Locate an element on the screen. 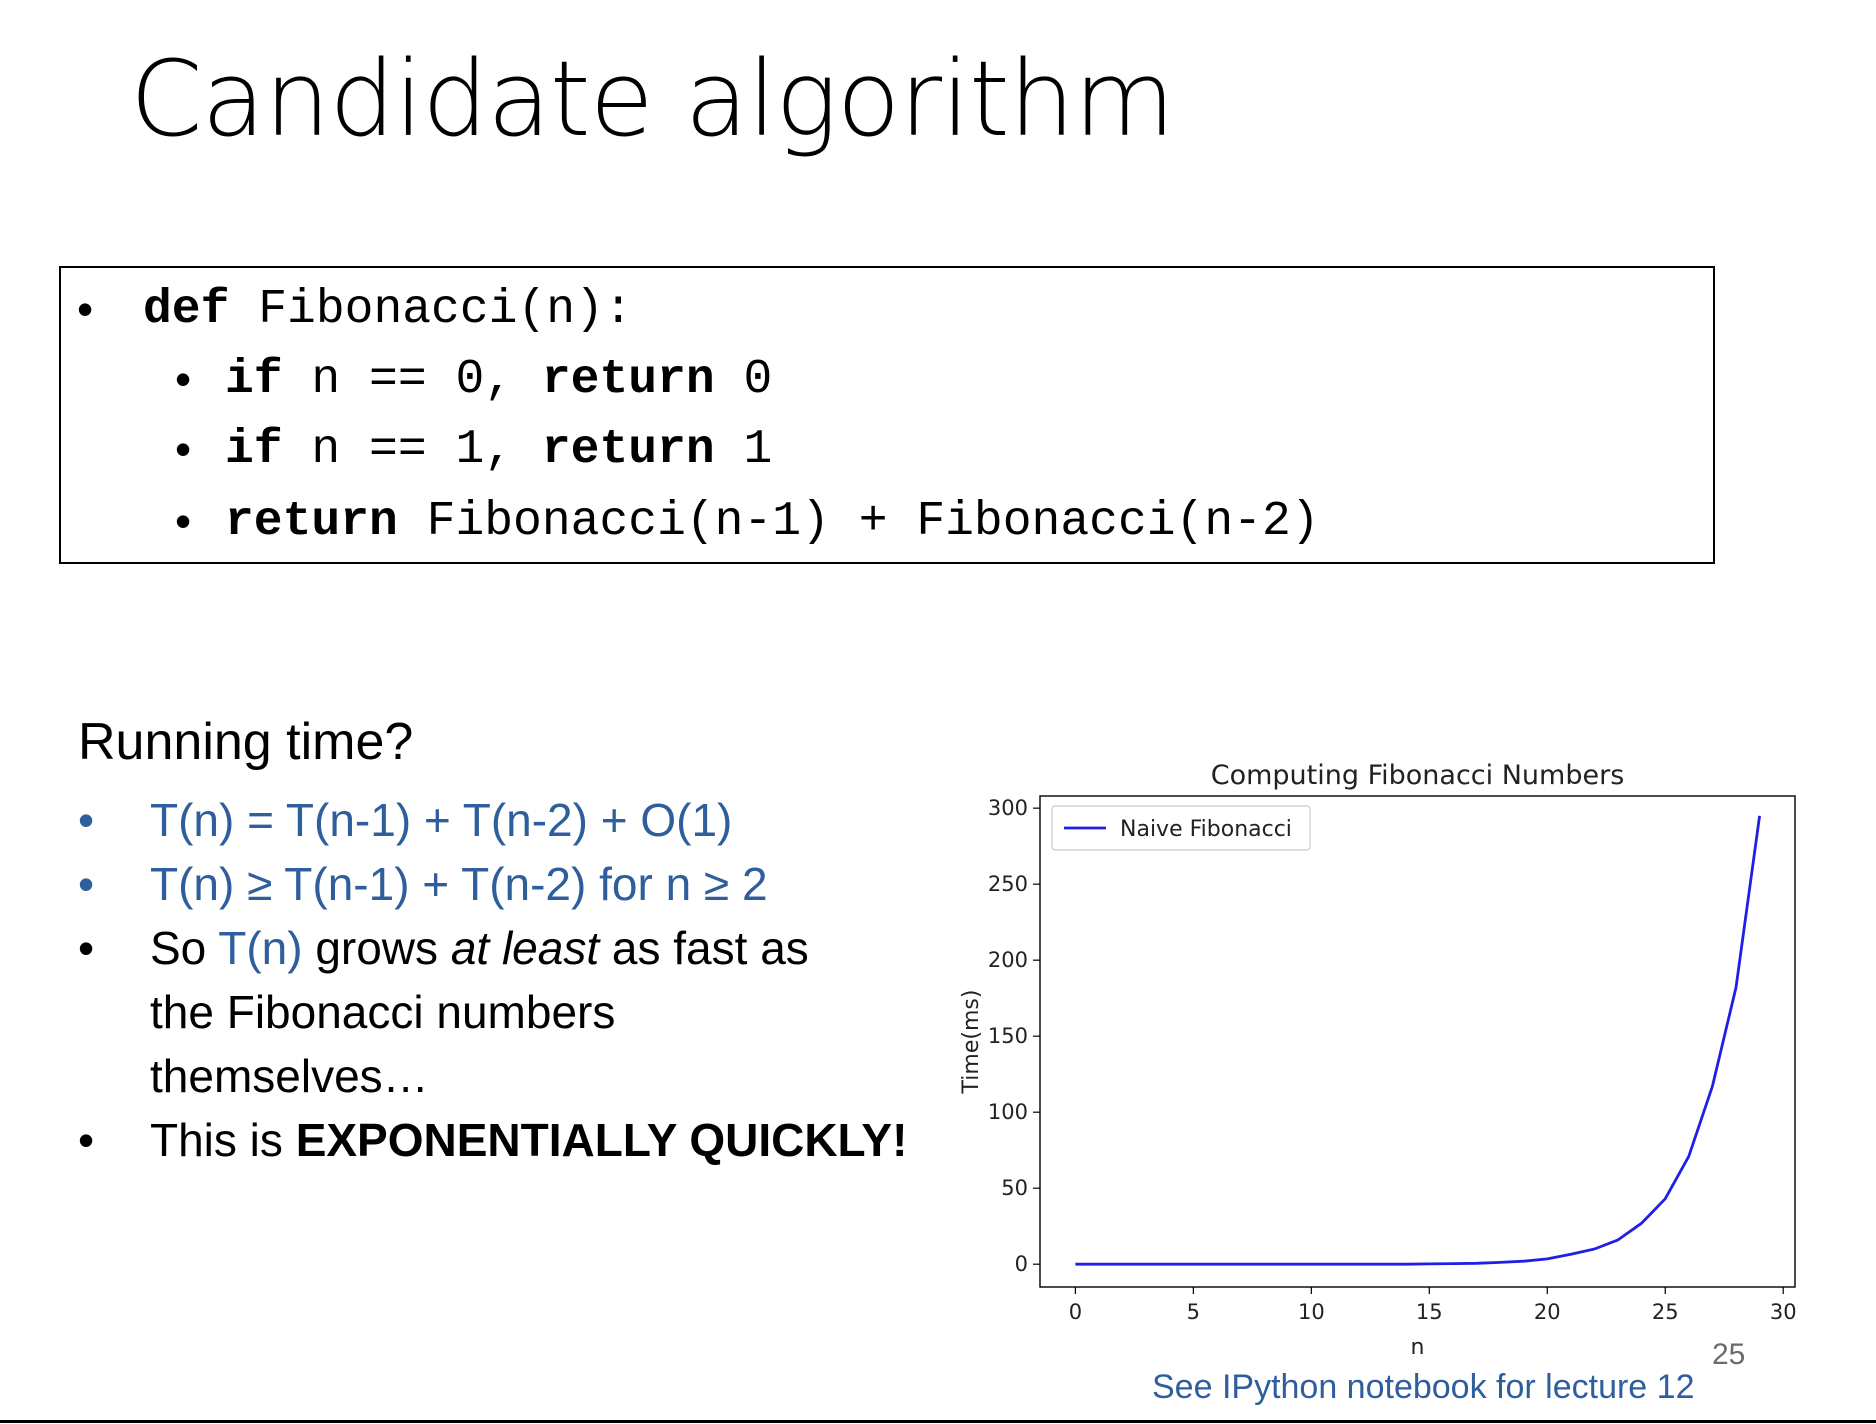 The width and height of the screenshot is (1876, 1424). growth-text-line2: the Fibonacci numbers is located at coordinates (383, 1012).